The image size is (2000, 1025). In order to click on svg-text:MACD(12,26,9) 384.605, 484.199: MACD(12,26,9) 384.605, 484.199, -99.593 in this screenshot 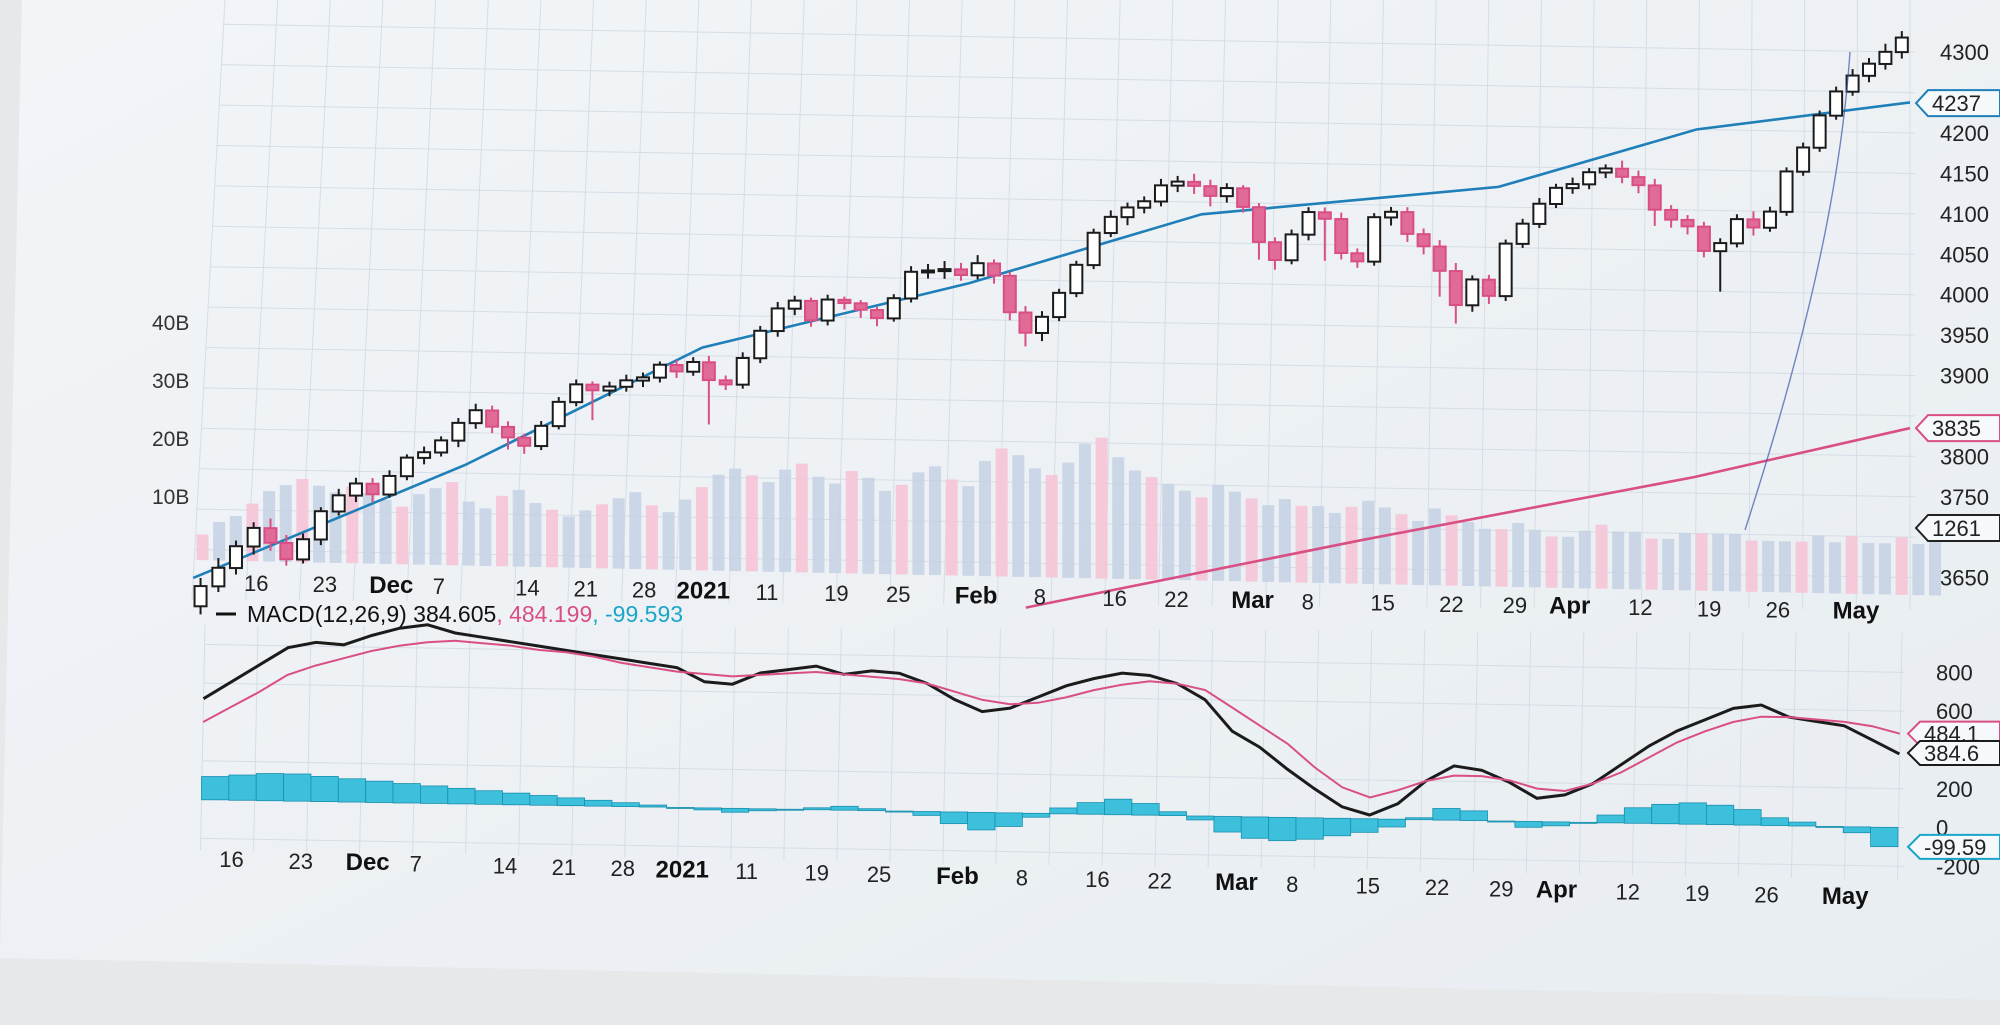, I will do `click(465, 614)`.